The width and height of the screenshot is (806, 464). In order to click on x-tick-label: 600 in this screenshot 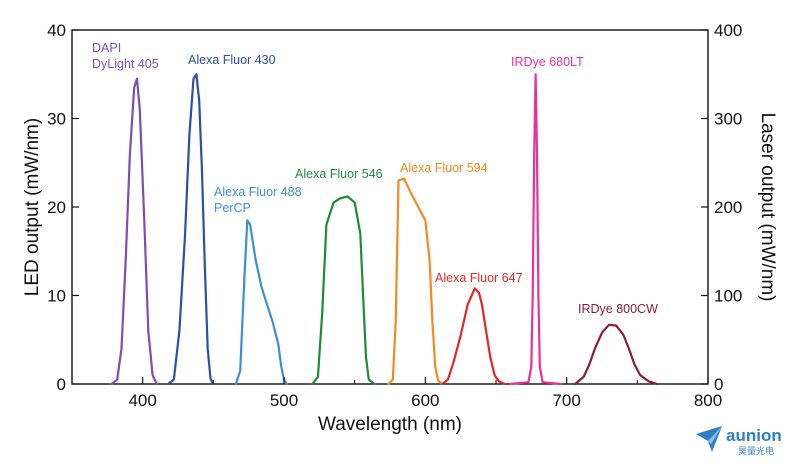, I will do `click(425, 400)`.